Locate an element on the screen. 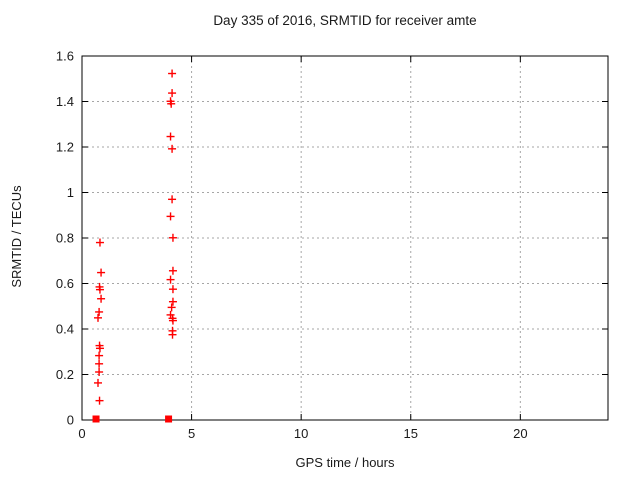 The height and width of the screenshot is (480, 640). x-tick-label: 5 is located at coordinates (191, 433).